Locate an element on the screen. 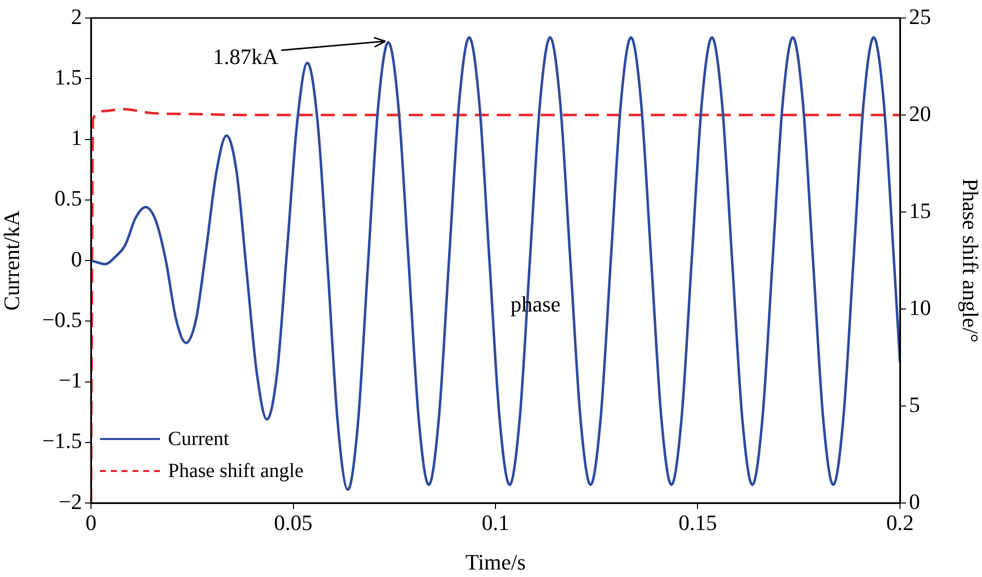  x-tick-label: 0.15 is located at coordinates (697, 522).